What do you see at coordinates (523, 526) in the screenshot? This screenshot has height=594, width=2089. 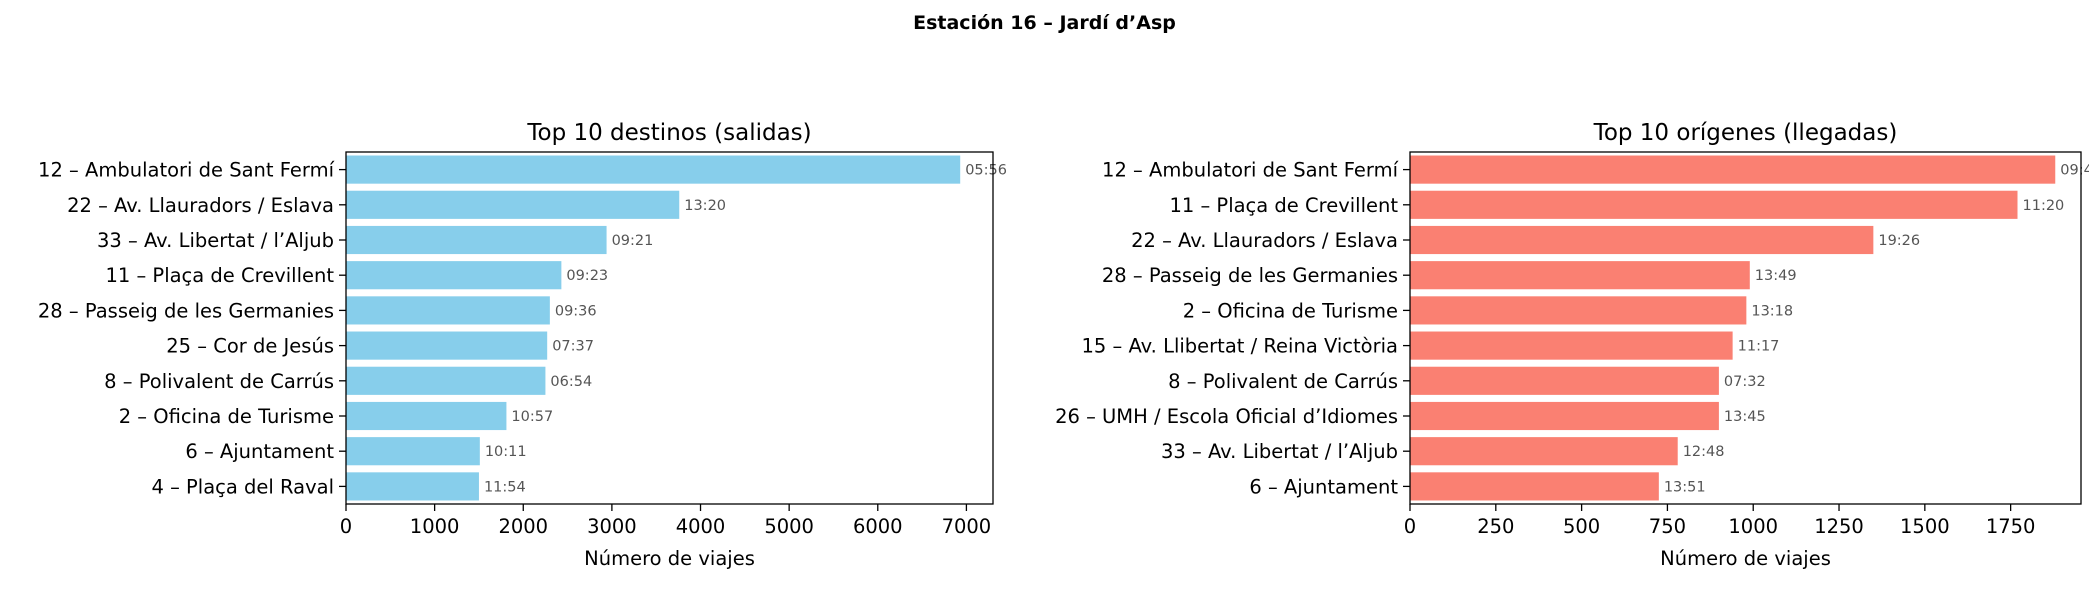 I see `x-tick-label: 2000` at bounding box center [523, 526].